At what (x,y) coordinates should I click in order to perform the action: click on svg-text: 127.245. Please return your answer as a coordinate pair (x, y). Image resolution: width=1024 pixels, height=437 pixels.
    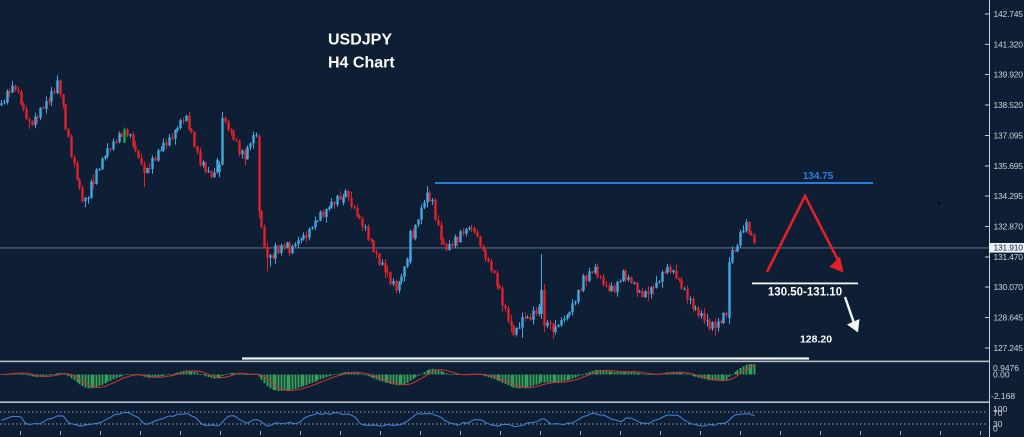
    Looking at the image, I should click on (1009, 348).